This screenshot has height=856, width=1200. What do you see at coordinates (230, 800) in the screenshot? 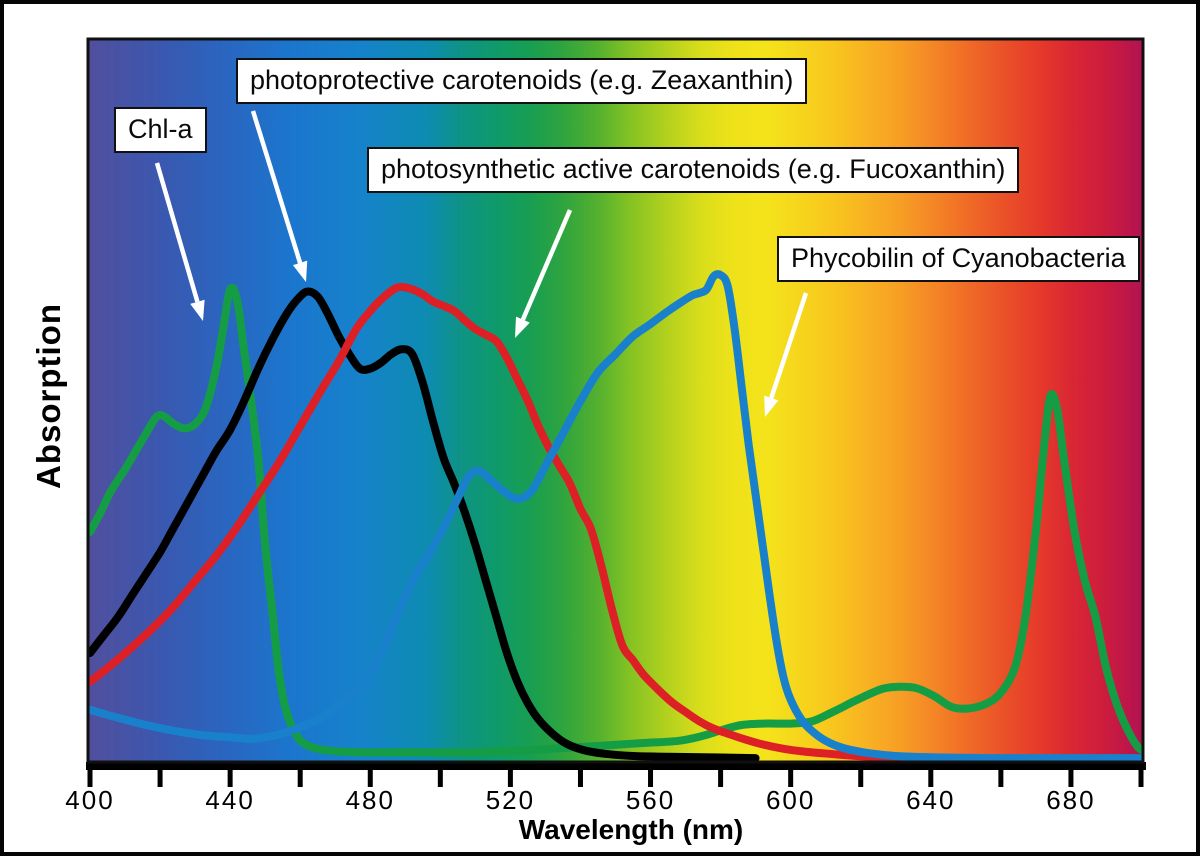
I see `x-tick-label-440: 440` at bounding box center [230, 800].